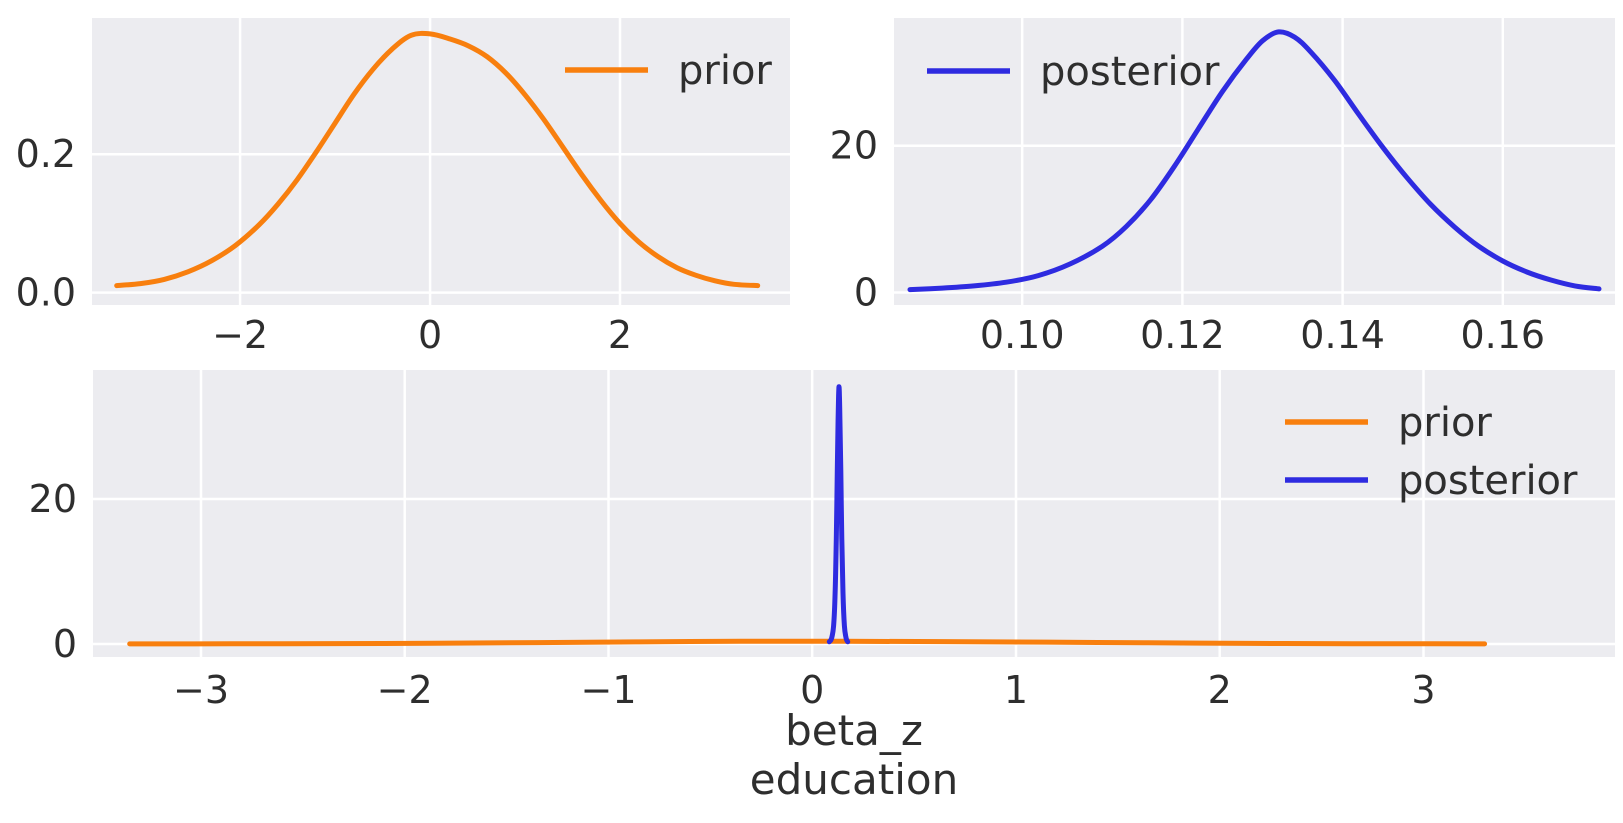 The height and width of the screenshot is (823, 1623). I want to click on x-axis-label-line-2: education, so click(854, 779).